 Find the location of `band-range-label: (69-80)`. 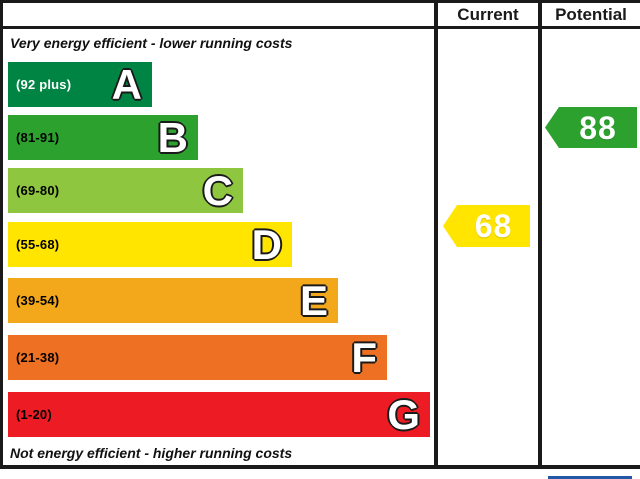

band-range-label: (69-80) is located at coordinates (38, 190).